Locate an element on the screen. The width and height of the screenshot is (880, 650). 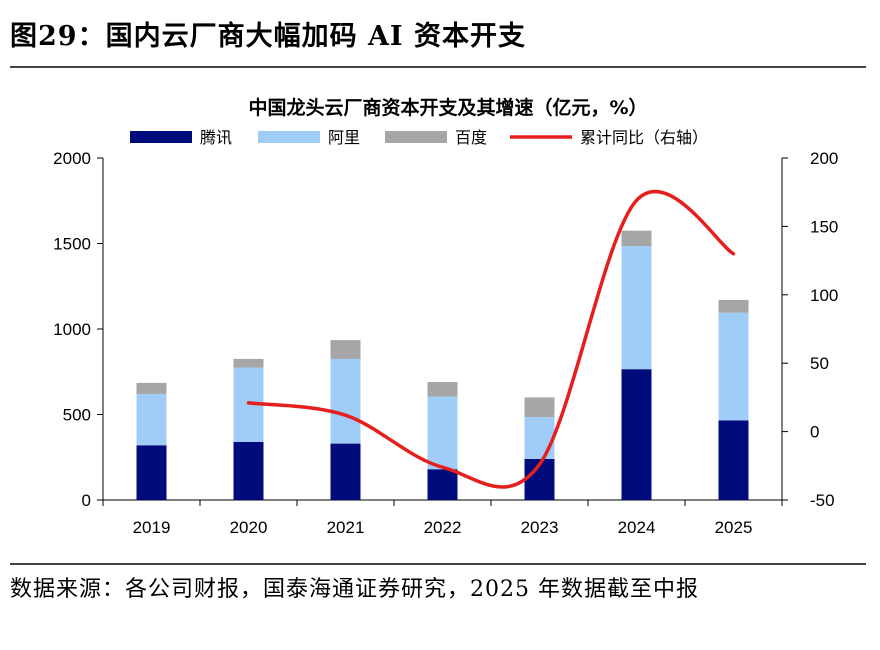
source-note: 数据来源：各公司财报，国泰海通证券研究，2025 年数据截至中报 is located at coordinates (354, 589).